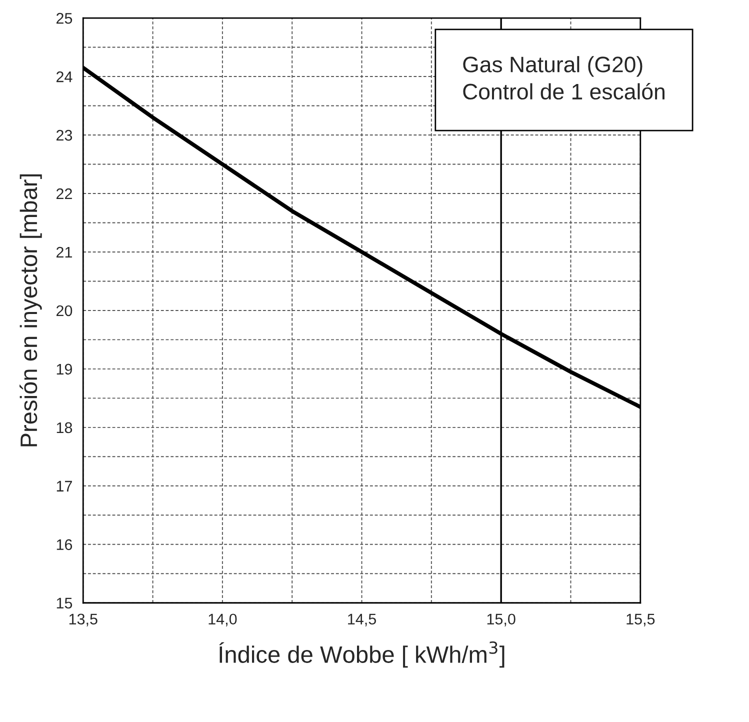  I want to click on y-tick-label: 17, so click(64, 486).